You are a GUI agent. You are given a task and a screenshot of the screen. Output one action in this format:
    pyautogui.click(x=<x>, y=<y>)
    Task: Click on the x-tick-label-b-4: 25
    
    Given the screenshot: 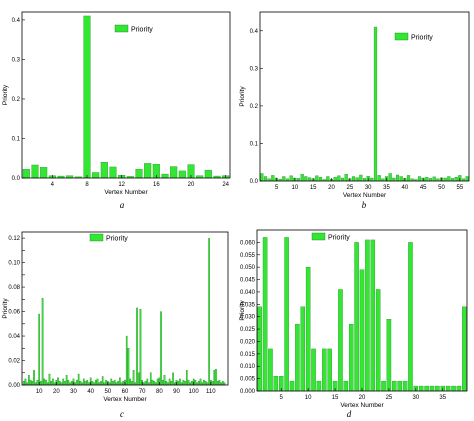 What is the action you would take?
    pyautogui.click(x=349, y=188)
    